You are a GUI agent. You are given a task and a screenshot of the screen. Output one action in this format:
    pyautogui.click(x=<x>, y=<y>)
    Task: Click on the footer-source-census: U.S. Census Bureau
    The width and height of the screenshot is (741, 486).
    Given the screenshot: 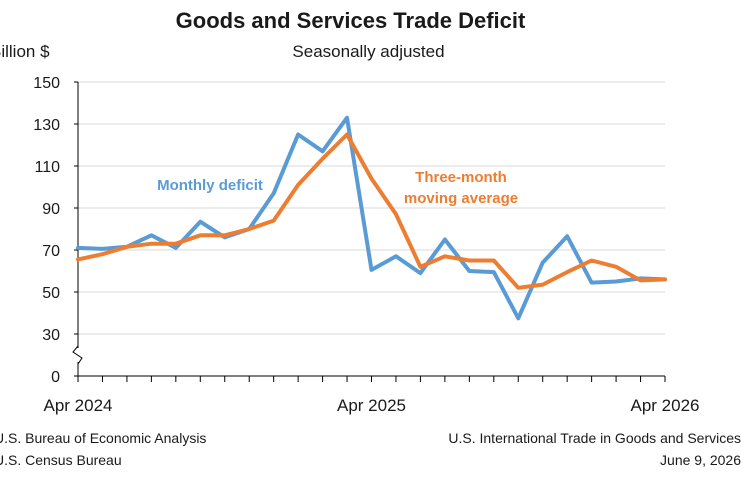 What is the action you would take?
    pyautogui.click(x=61, y=460)
    